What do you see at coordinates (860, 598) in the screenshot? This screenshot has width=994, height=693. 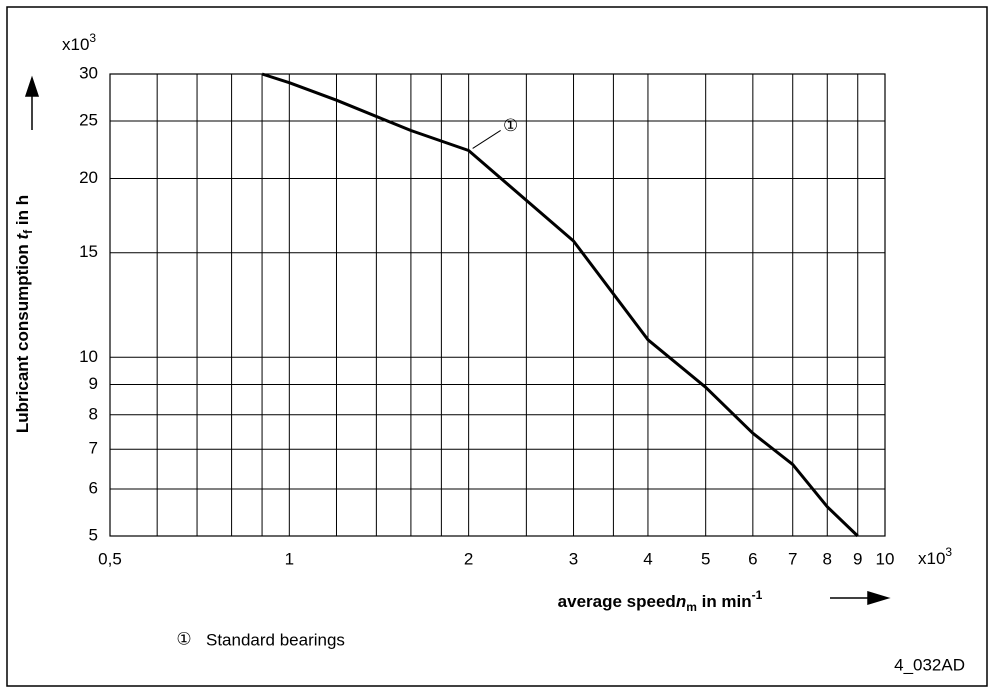 I see `x-arrow` at bounding box center [860, 598].